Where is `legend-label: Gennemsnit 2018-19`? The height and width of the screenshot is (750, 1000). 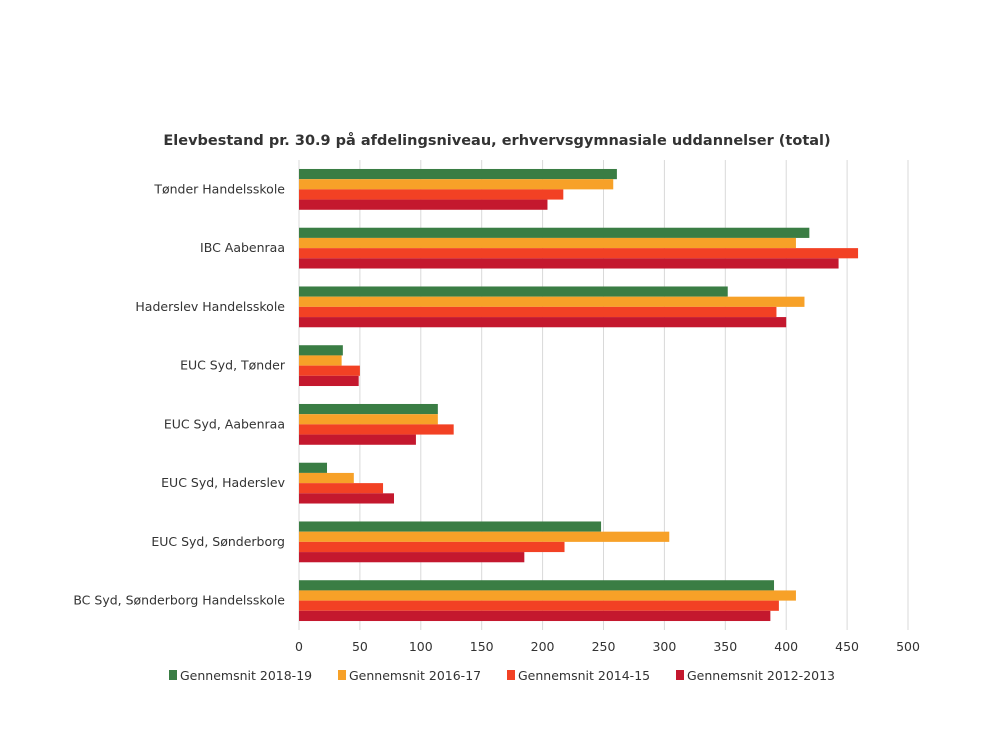
legend-label: Gennemsnit 2018-19 is located at coordinates (246, 675).